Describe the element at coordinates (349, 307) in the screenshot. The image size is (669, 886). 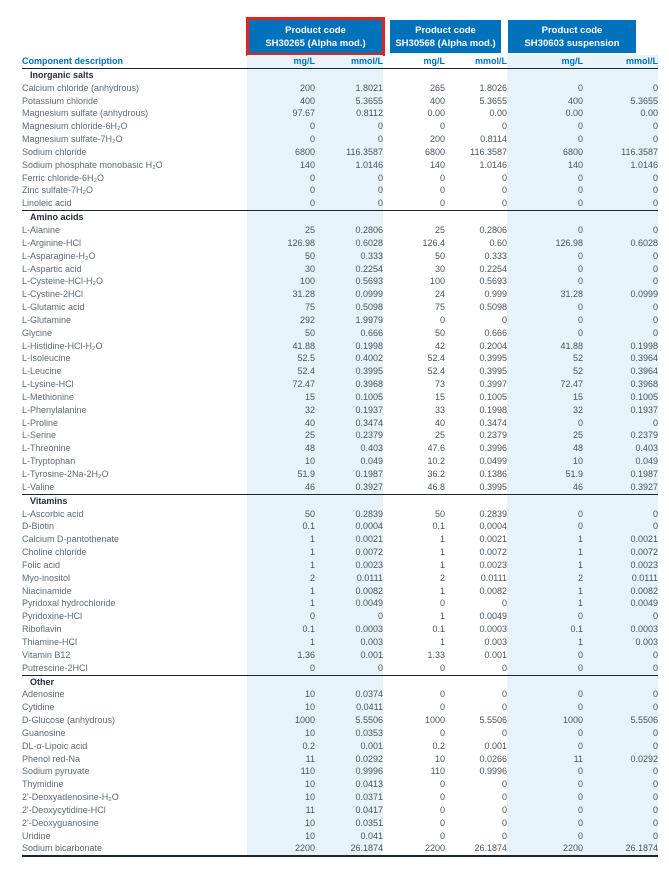
I see `value-cell: 0.5098` at that location.